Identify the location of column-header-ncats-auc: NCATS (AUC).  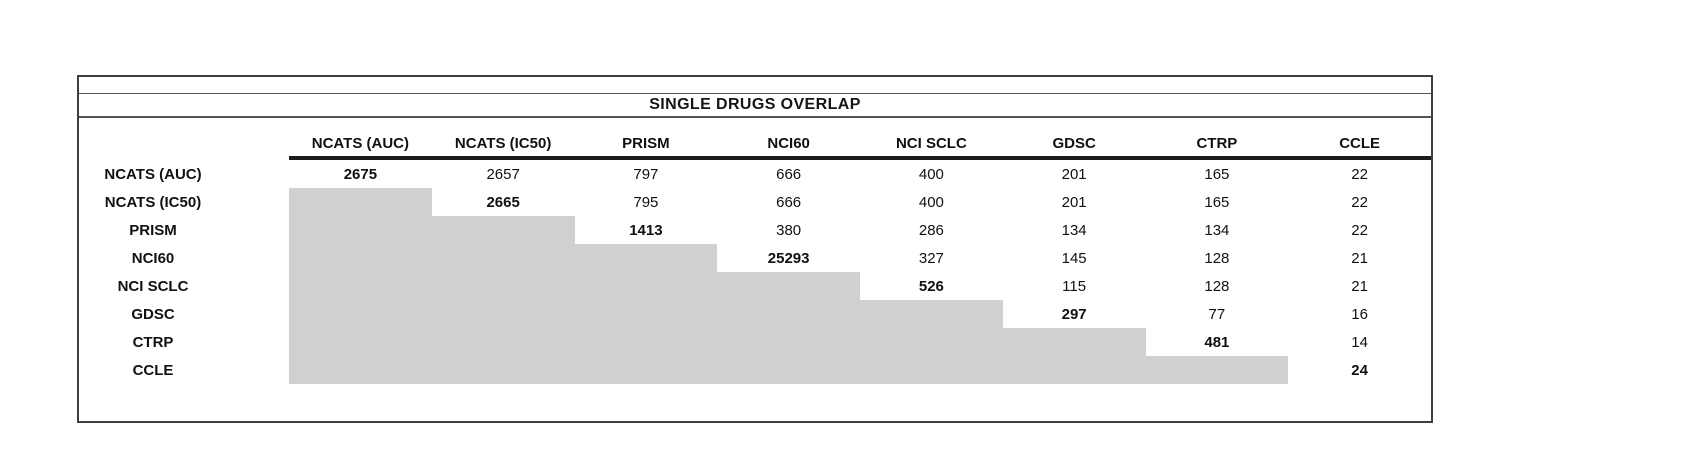
(360, 143).